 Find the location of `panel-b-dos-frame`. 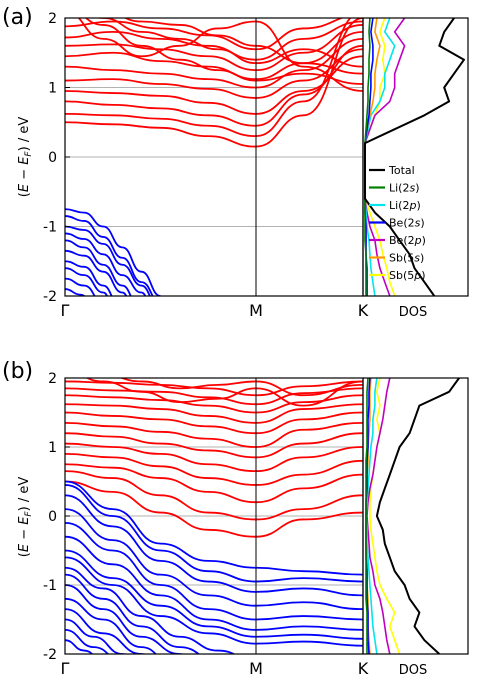

panel-b-dos-frame is located at coordinates (415, 516).